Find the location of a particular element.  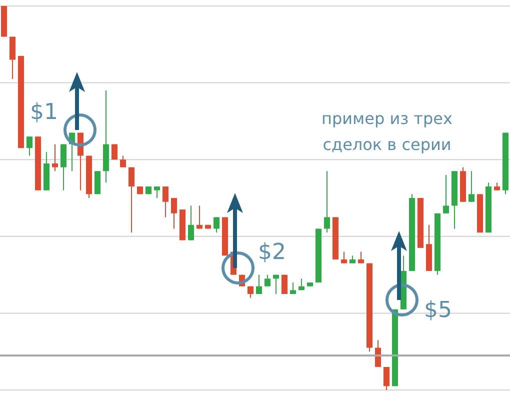

annotation: $1 is located at coordinates (44, 112).